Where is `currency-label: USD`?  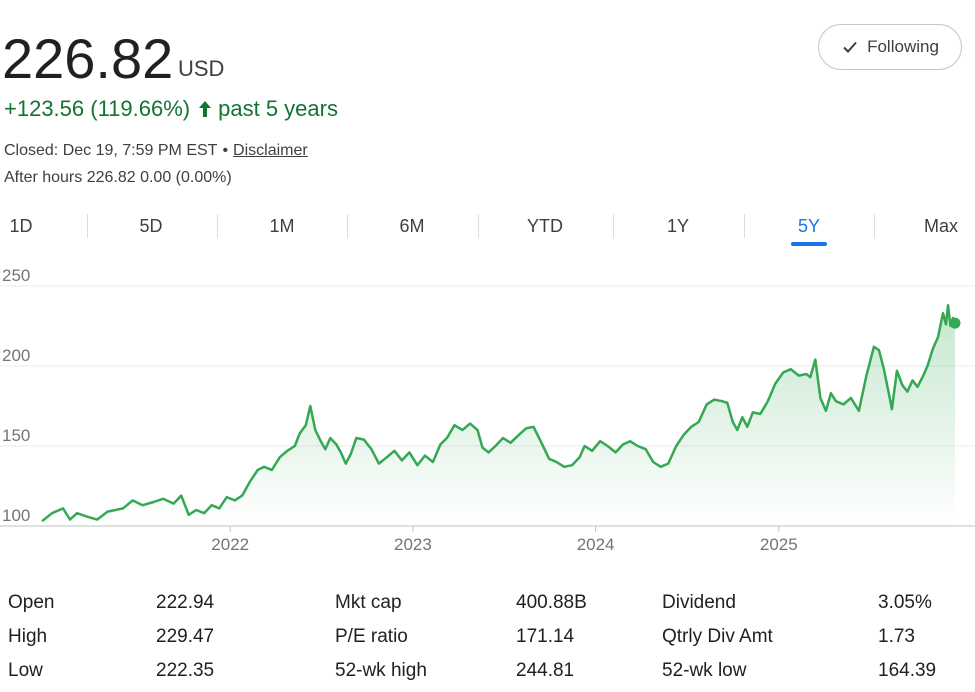 currency-label: USD is located at coordinates (201, 68).